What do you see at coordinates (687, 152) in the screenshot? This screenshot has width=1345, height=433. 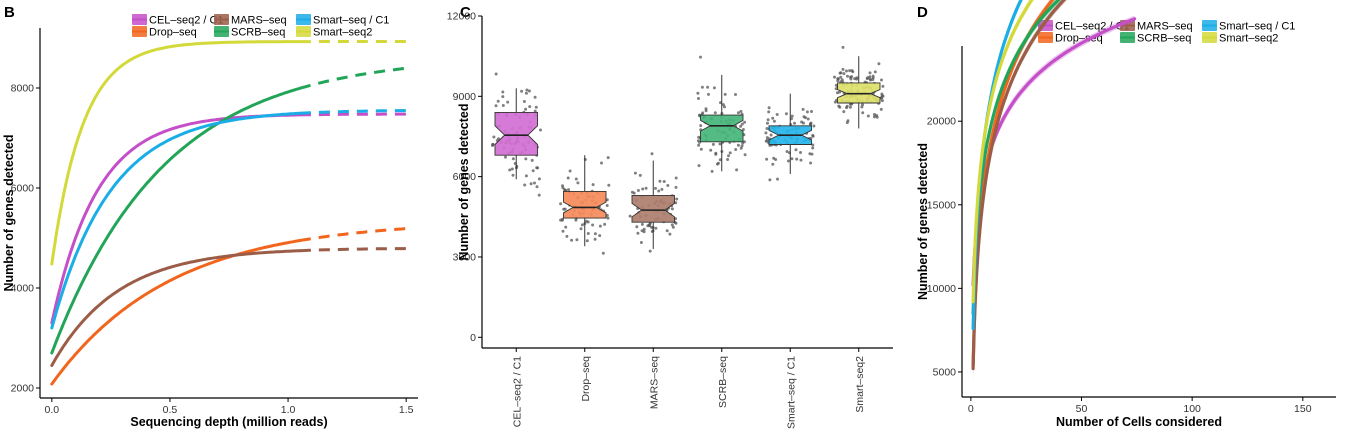 I see `panel-c-boxes` at bounding box center [687, 152].